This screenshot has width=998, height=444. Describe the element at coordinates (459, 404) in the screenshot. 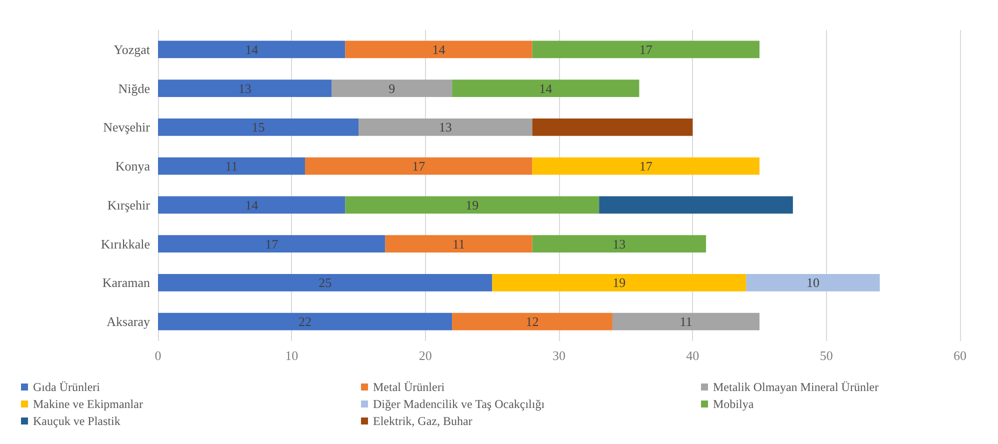

I see `legend-label: Diğer Madencilik ve Taş Ocakçılığı` at that location.